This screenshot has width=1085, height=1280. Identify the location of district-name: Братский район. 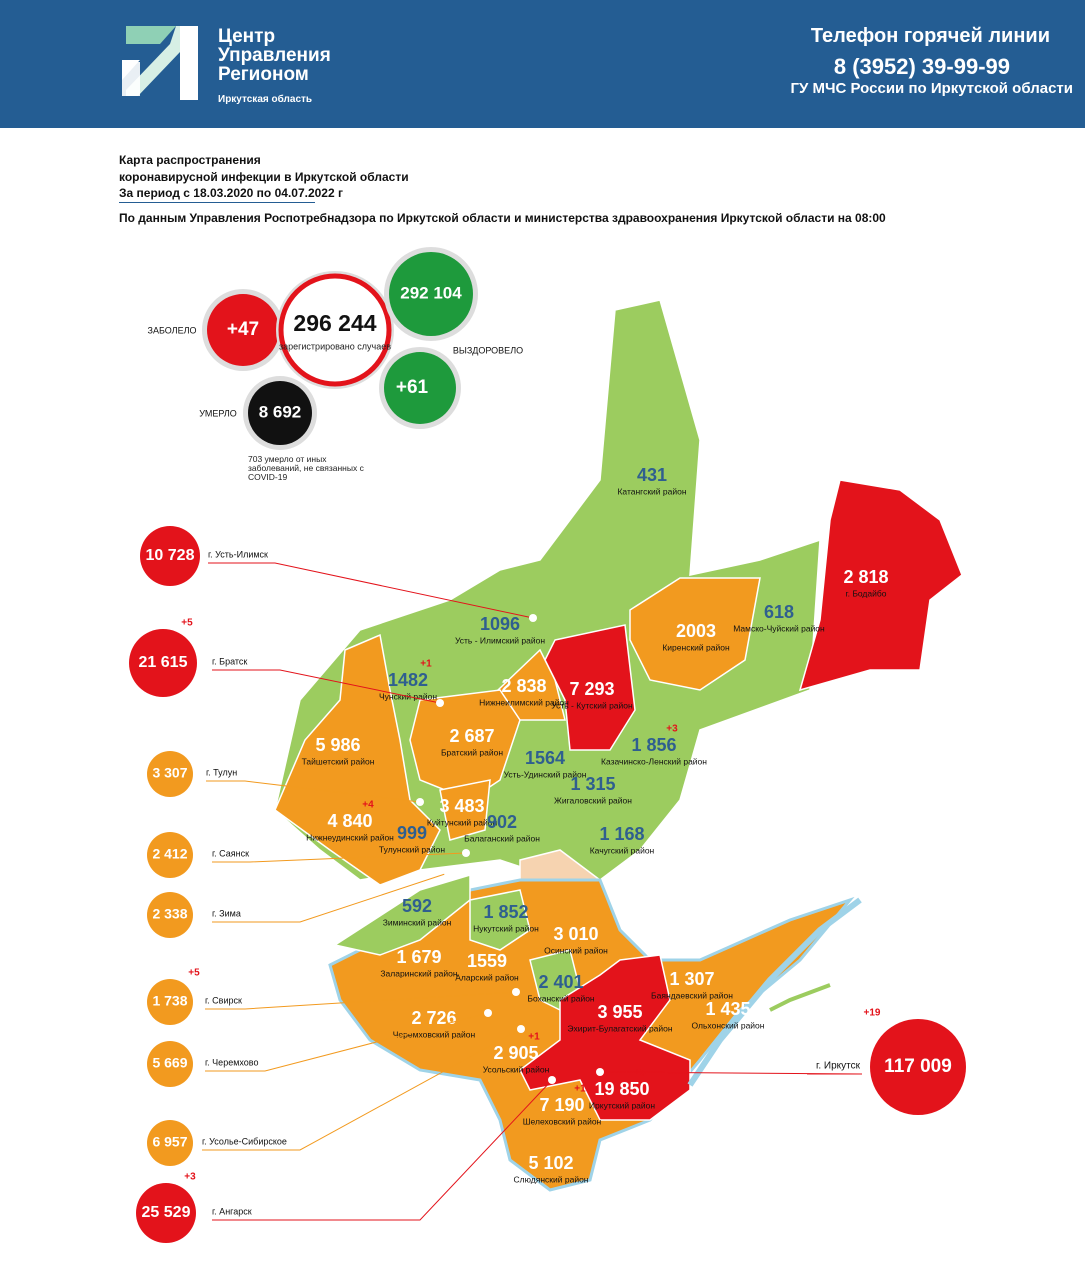
(472, 752).